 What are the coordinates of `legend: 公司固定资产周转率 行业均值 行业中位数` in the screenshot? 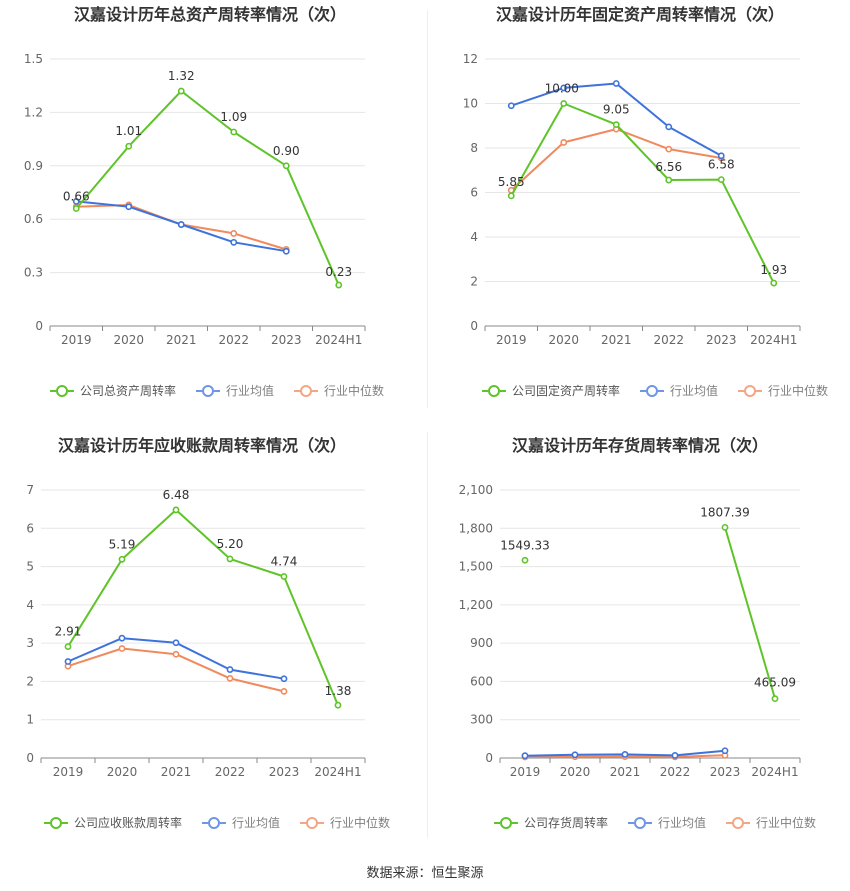 It's located at (655, 390).